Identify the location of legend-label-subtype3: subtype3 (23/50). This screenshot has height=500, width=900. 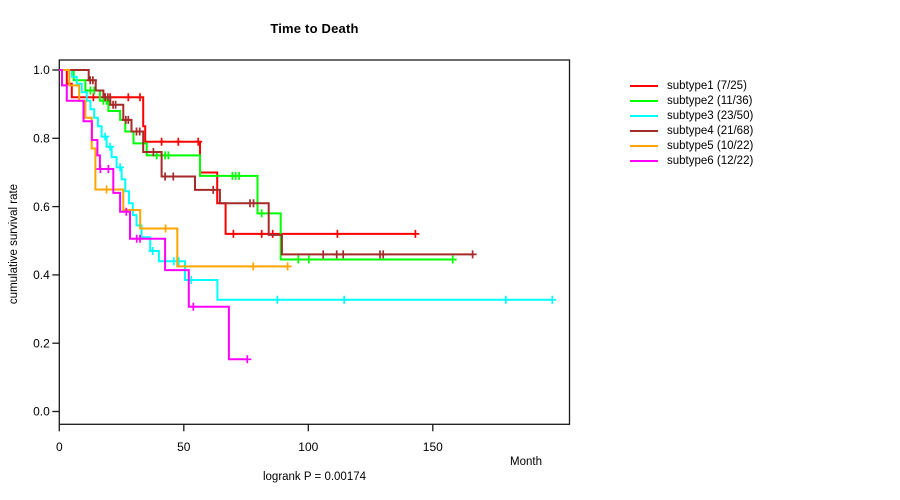
(710, 115).